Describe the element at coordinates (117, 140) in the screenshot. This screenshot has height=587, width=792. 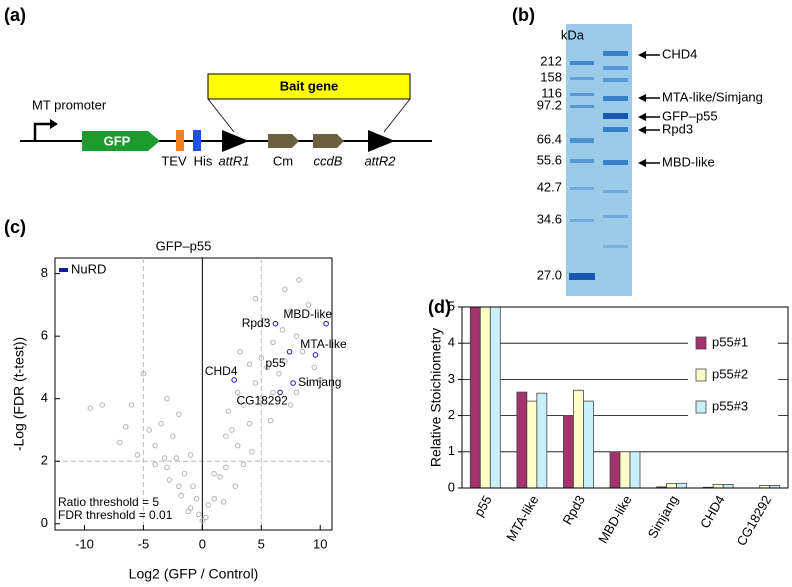
I see `gfp-label: GFP` at that location.